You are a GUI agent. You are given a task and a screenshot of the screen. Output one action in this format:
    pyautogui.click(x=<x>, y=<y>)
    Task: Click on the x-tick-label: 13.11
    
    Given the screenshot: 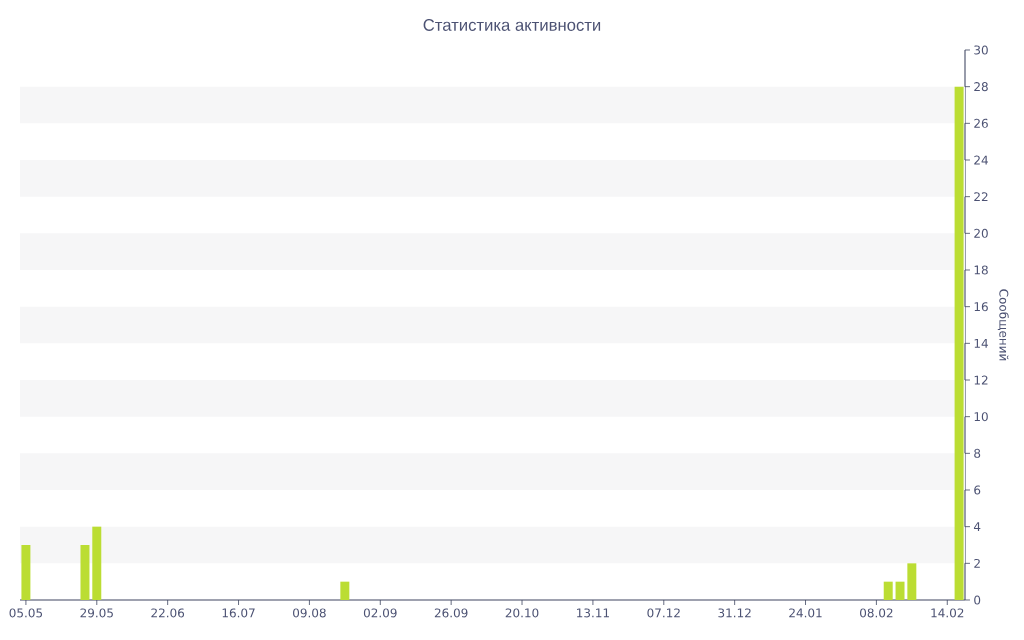 What is the action you would take?
    pyautogui.click(x=593, y=613)
    